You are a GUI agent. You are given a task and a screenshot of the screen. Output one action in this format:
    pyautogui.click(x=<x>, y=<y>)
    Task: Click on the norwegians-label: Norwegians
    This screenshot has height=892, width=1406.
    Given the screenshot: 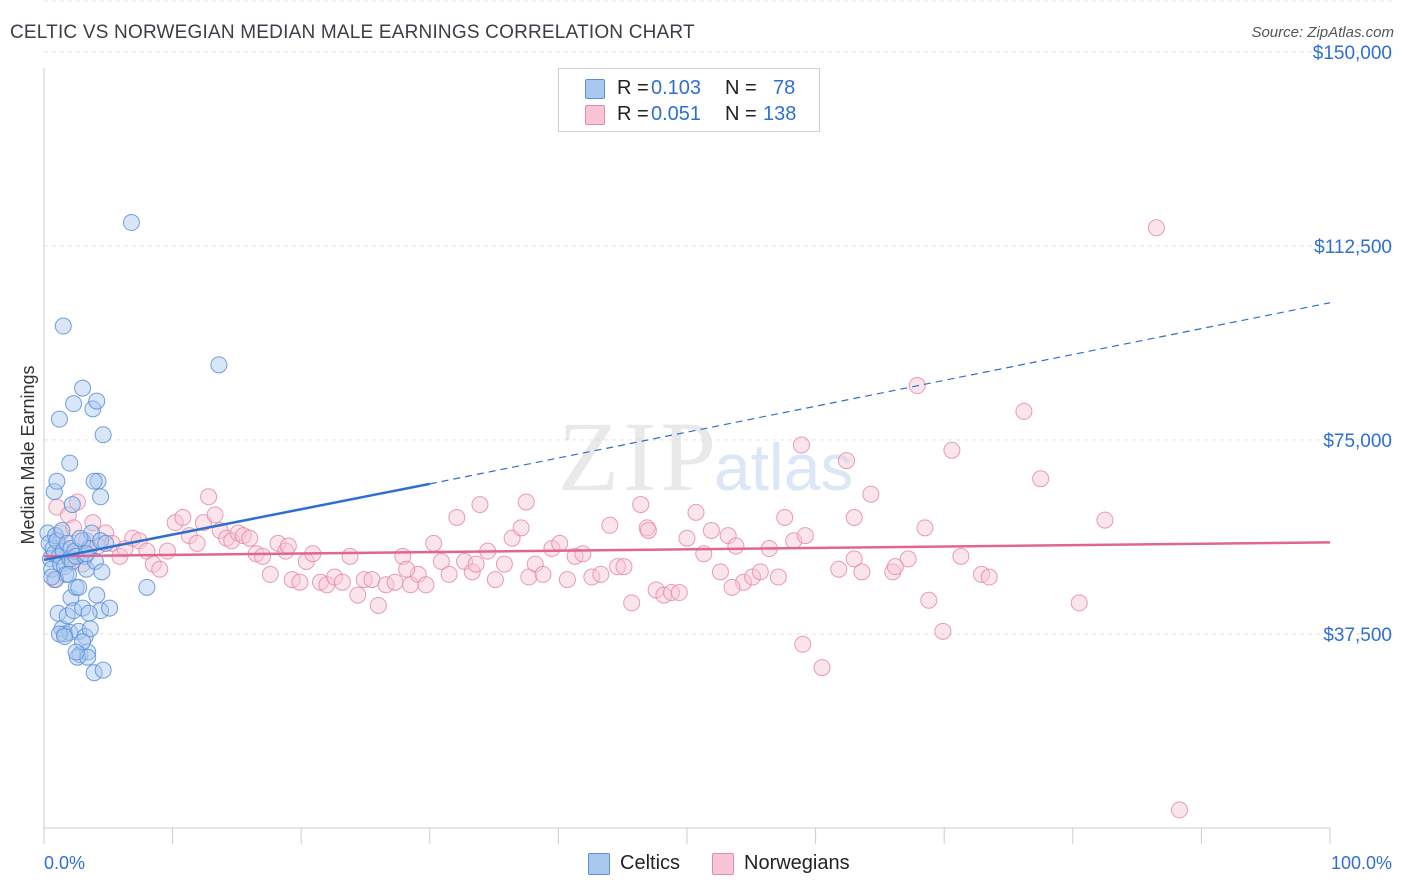 What is the action you would take?
    pyautogui.click(x=797, y=863)
    